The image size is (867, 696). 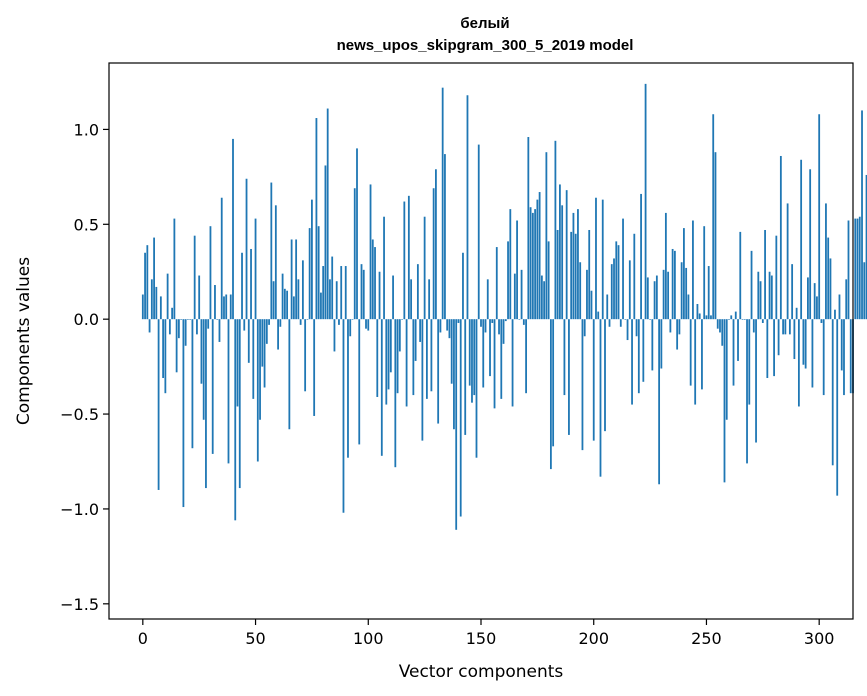 What do you see at coordinates (485, 45) in the screenshot?
I see `chart-title-line2: news_upos_skipgram_300_5_2019 model` at bounding box center [485, 45].